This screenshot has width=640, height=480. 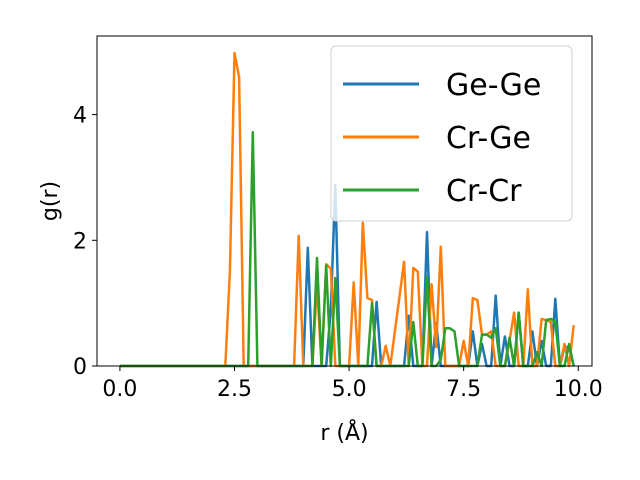 What do you see at coordinates (493, 85) in the screenshot?
I see `legend-label-ge-ge: Ge-Ge` at bounding box center [493, 85].